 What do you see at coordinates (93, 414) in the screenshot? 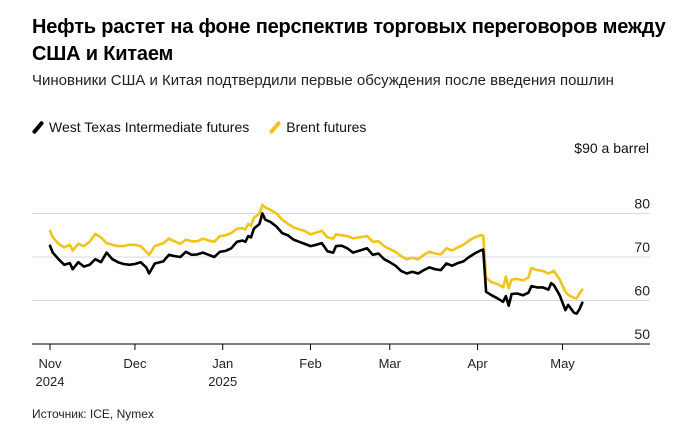
I see `source-note: Источник: ICE, Nymex` at bounding box center [93, 414].